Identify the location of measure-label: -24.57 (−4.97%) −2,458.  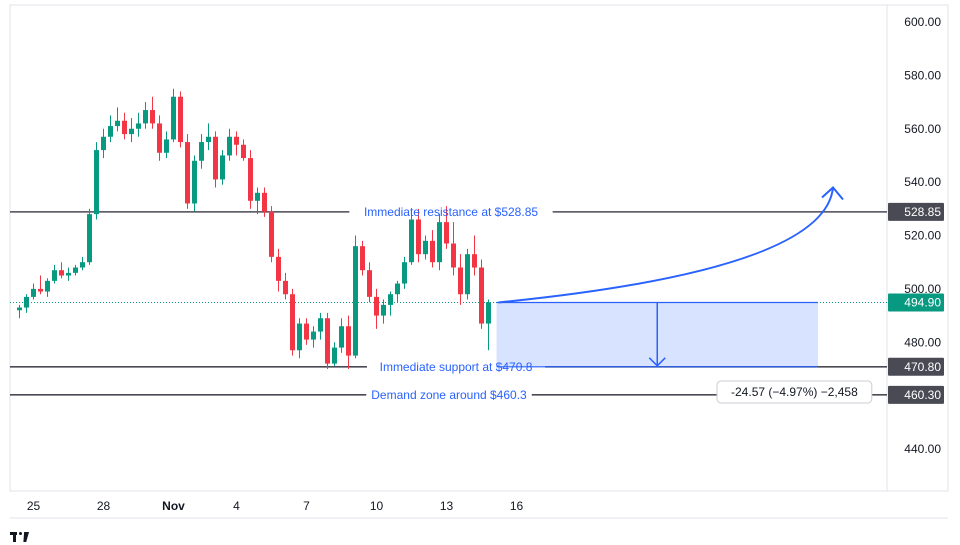
(794, 392).